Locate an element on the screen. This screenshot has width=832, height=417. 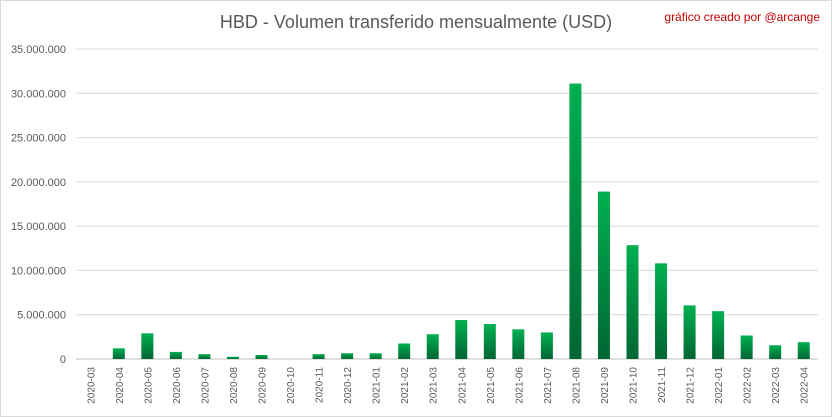
y-tick-label: 10.000.000 is located at coordinates (38, 271).